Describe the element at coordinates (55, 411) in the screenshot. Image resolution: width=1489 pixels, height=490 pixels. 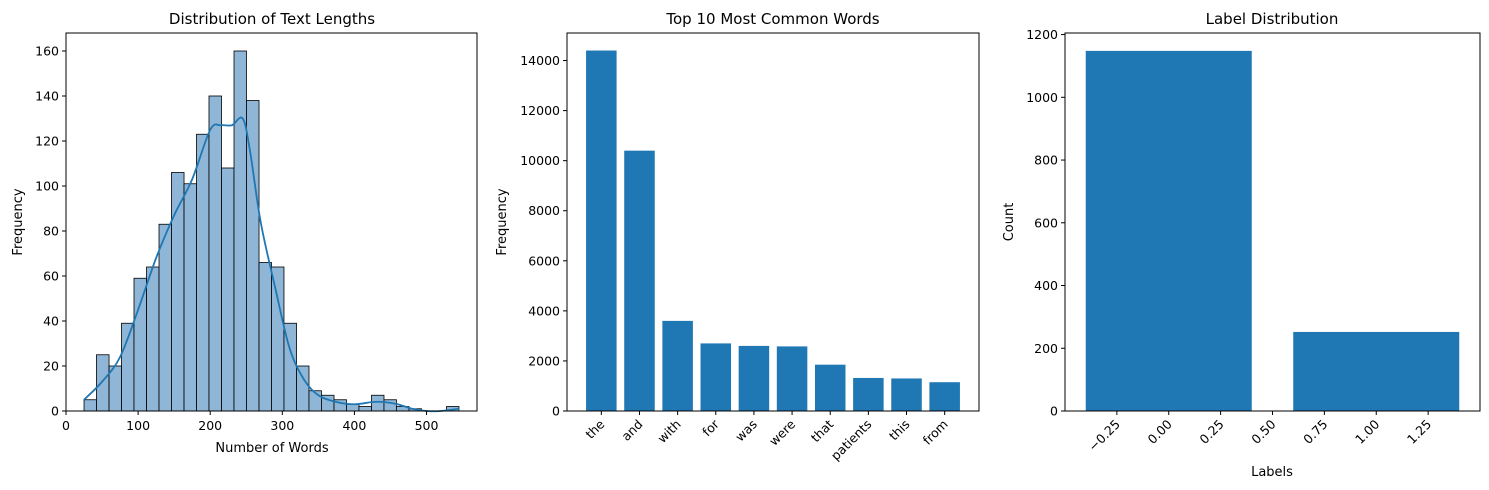
I see `histogram-y-tick-label: 0` at that location.